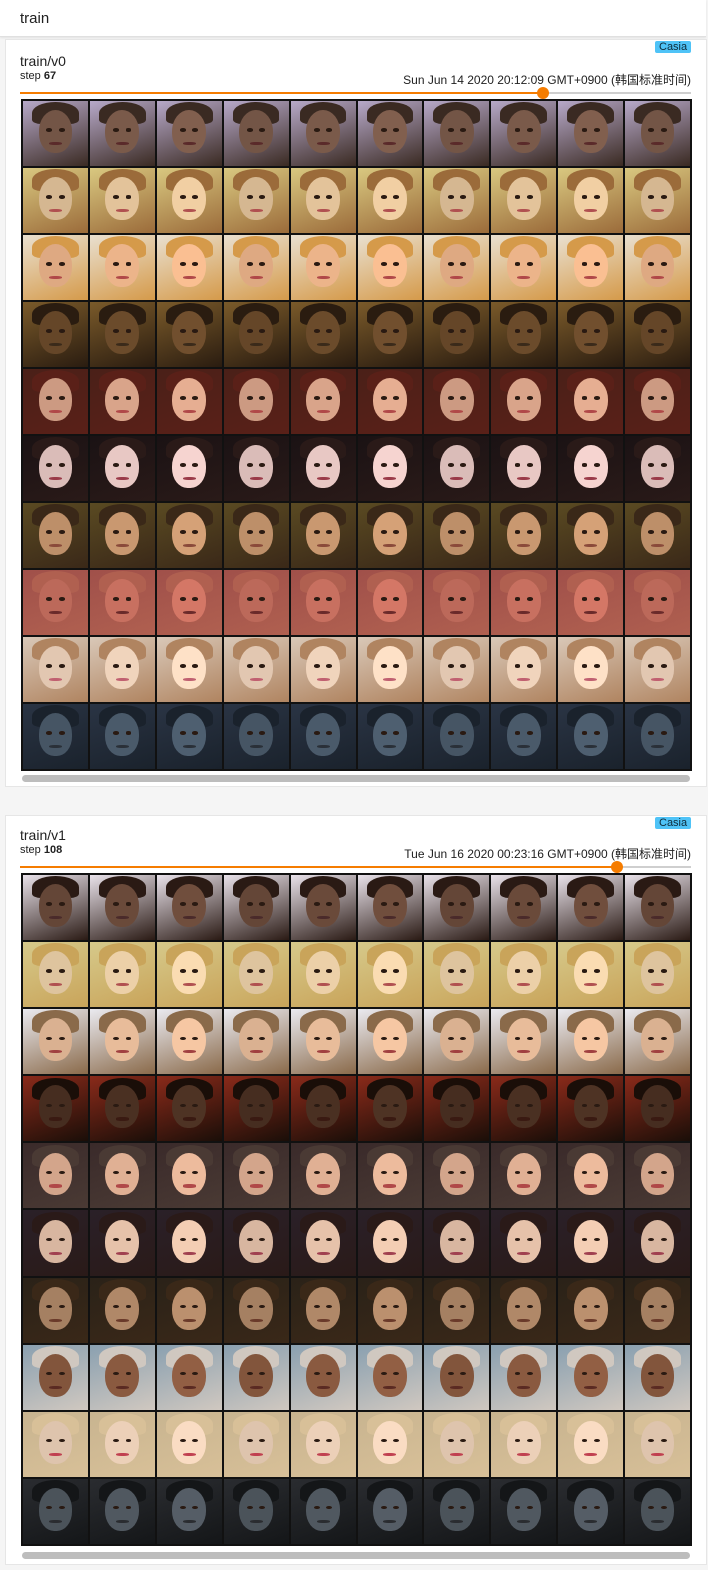  What do you see at coordinates (35, 18) in the screenshot?
I see `run-group-title: train` at bounding box center [35, 18].